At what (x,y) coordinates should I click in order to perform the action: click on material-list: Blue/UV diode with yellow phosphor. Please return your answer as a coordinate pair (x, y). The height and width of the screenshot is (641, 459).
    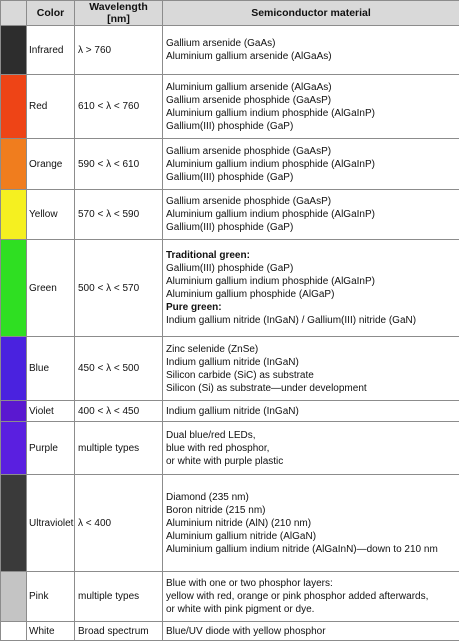
    Looking at the image, I should click on (311, 631).